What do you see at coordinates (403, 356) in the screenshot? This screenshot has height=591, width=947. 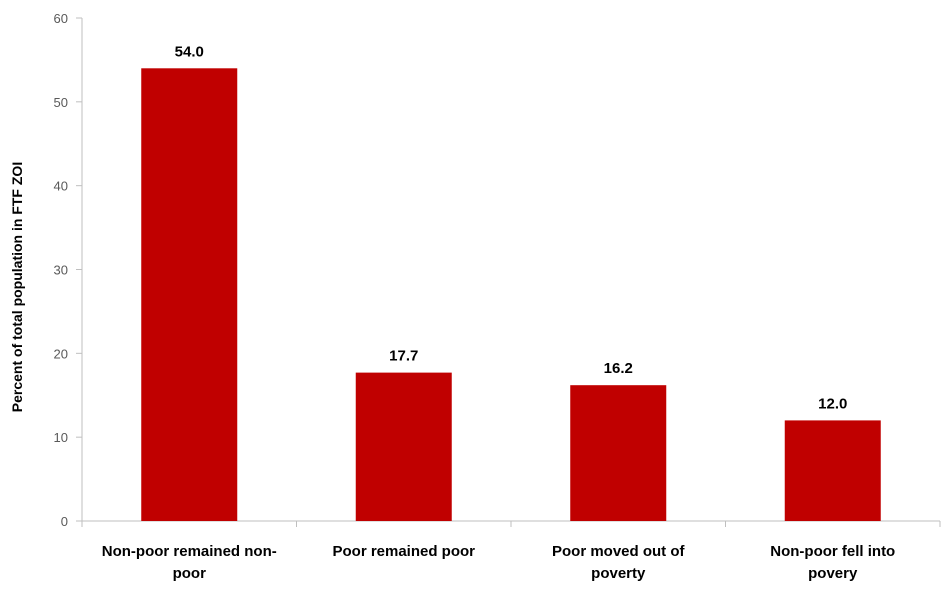 I see `bar-value-label: 17.7` at bounding box center [403, 356].